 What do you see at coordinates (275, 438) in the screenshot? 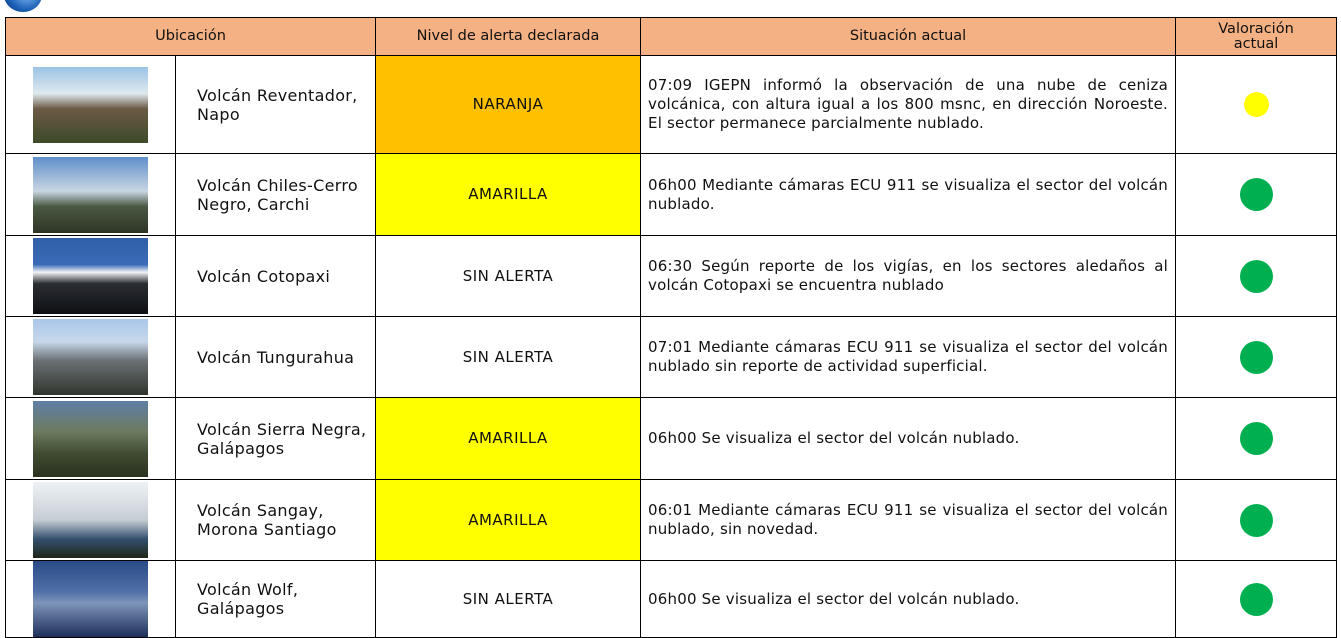
I see `volcano-name: Volcán Sierra Negra, Galápagos` at bounding box center [275, 438].